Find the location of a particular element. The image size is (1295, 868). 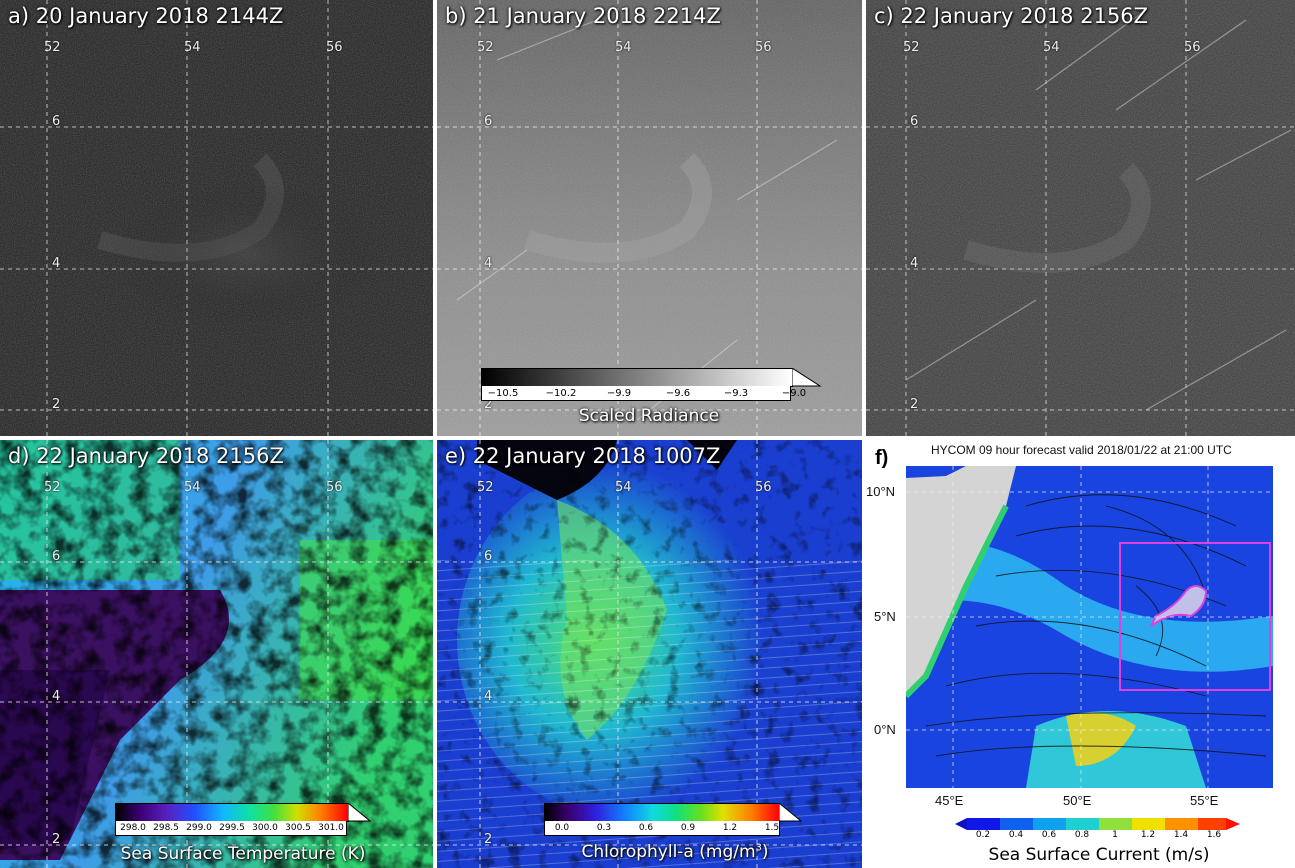

colorbar-tick: 1.4 is located at coordinates (1181, 835).